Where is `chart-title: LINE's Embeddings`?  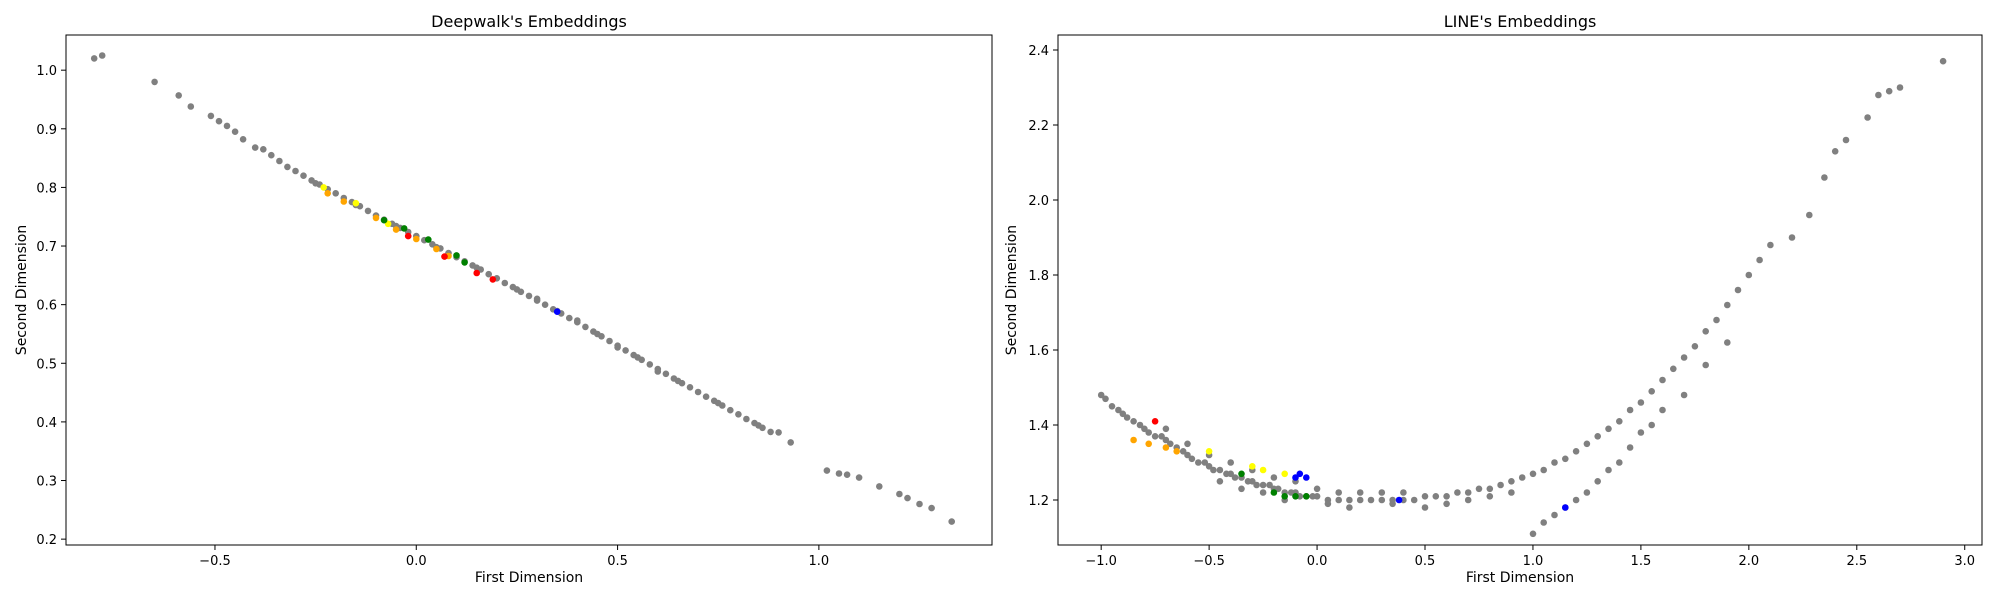
chart-title: LINE's Embeddings is located at coordinates (1520, 21).